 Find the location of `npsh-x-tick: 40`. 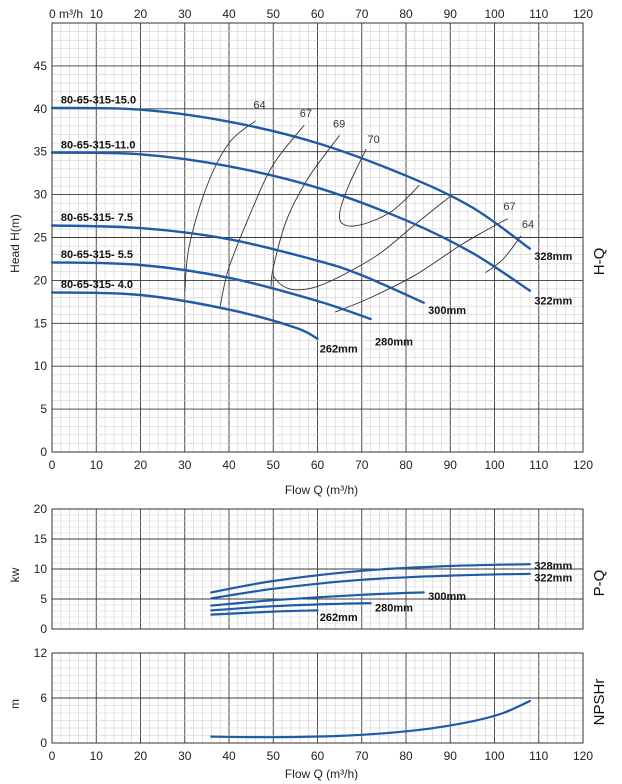

npsh-x-tick: 40 is located at coordinates (229, 756).